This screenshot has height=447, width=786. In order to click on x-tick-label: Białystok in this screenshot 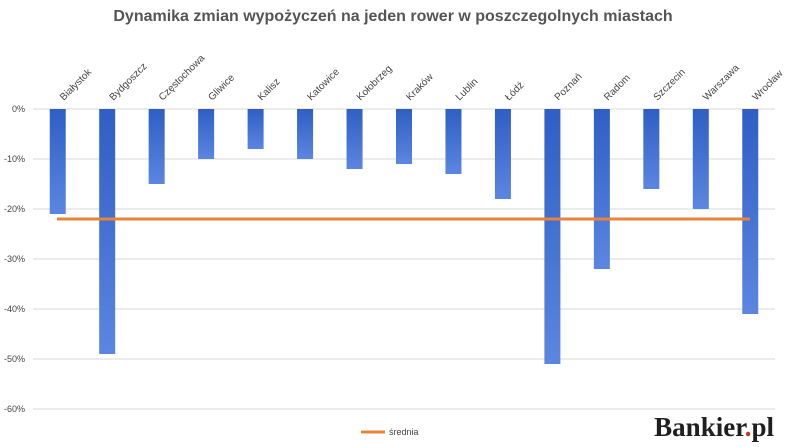, I will do `click(76, 84)`.